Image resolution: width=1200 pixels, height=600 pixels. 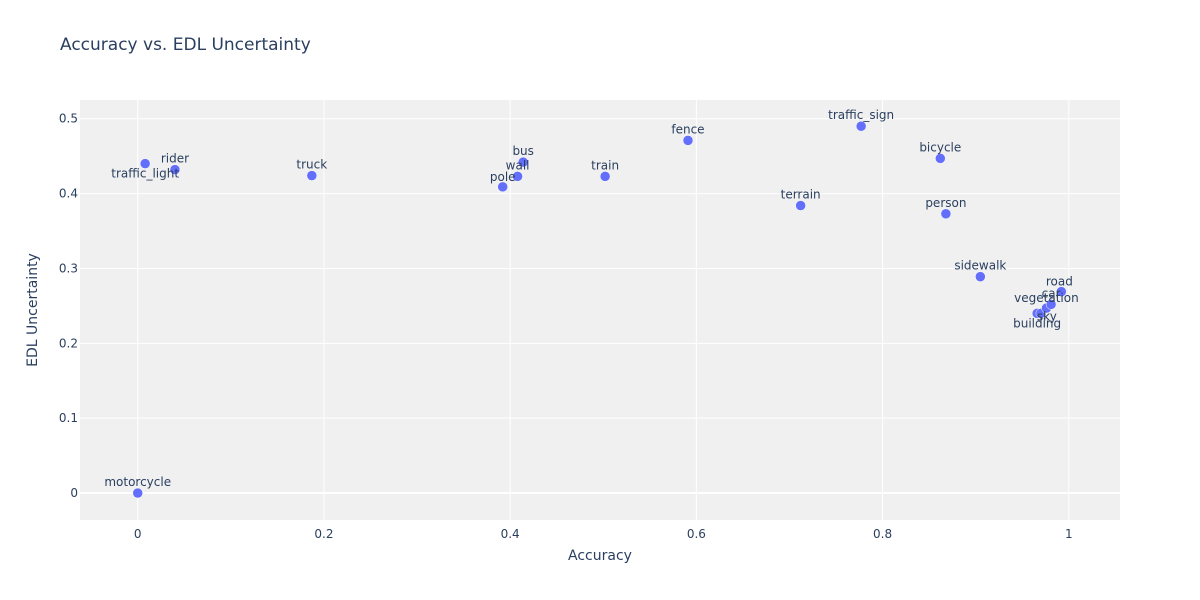 What do you see at coordinates (185, 45) in the screenshot?
I see `chart-title: Accuracy vs. EDL Uncertainty` at bounding box center [185, 45].